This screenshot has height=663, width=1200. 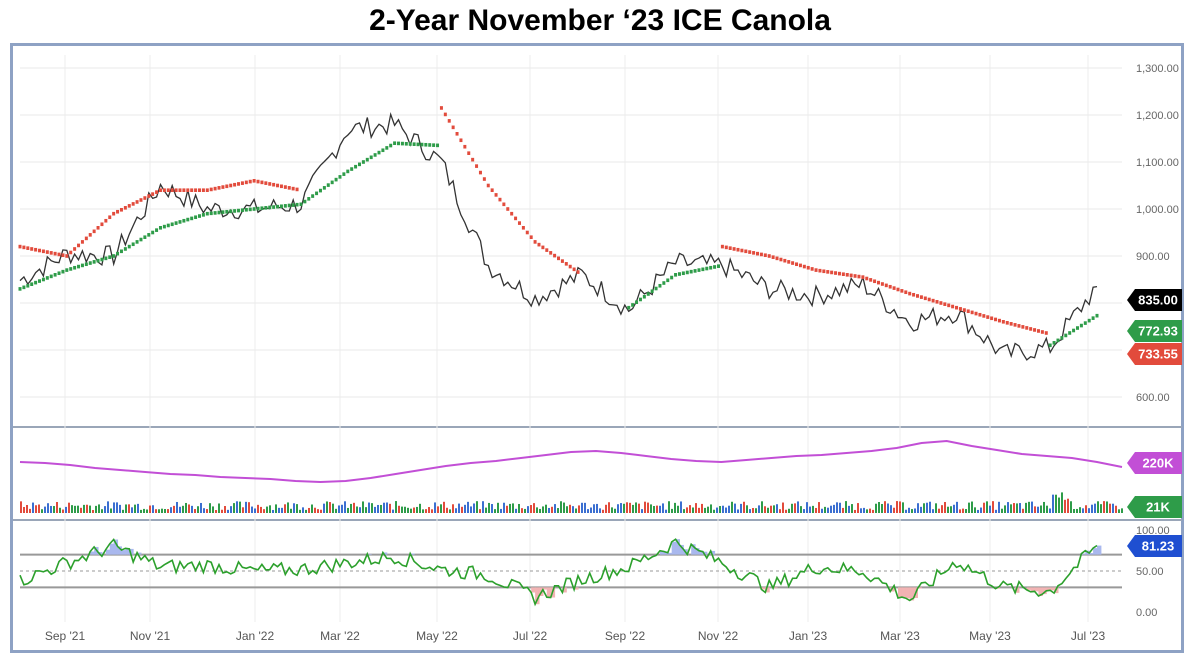 I want to click on x-tick-label: Nov '21, so click(x=150, y=636).